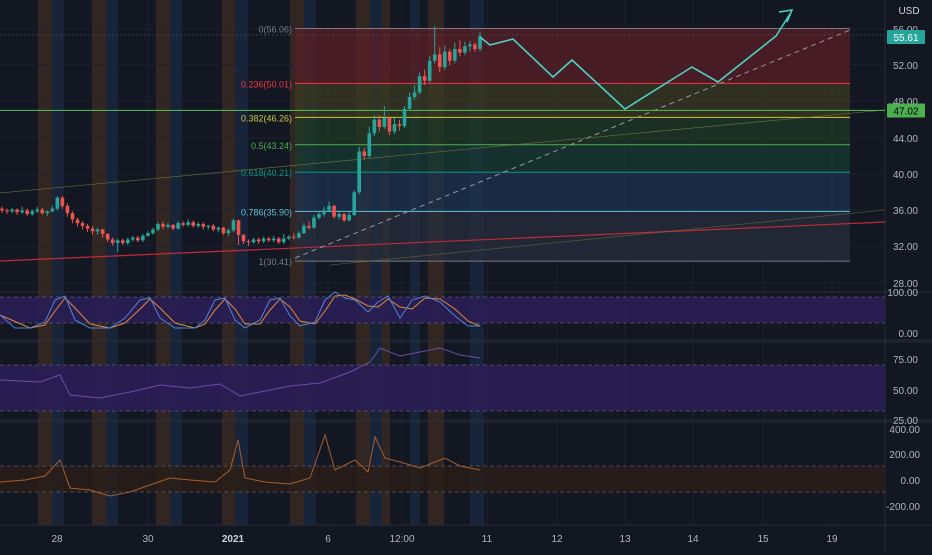 The image size is (932, 555). What do you see at coordinates (442, 479) in the screenshot?
I see `cci-band` at bounding box center [442, 479].